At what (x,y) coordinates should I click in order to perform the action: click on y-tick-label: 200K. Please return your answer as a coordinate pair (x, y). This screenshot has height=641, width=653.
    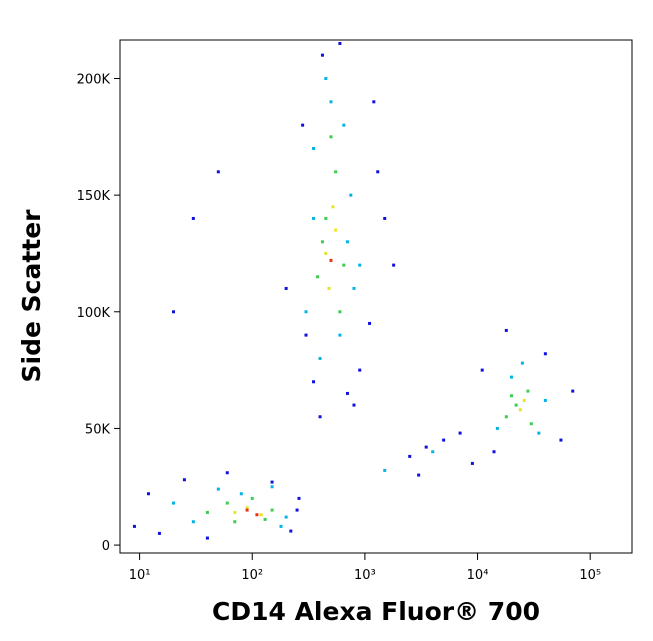
    Looking at the image, I should click on (94, 79).